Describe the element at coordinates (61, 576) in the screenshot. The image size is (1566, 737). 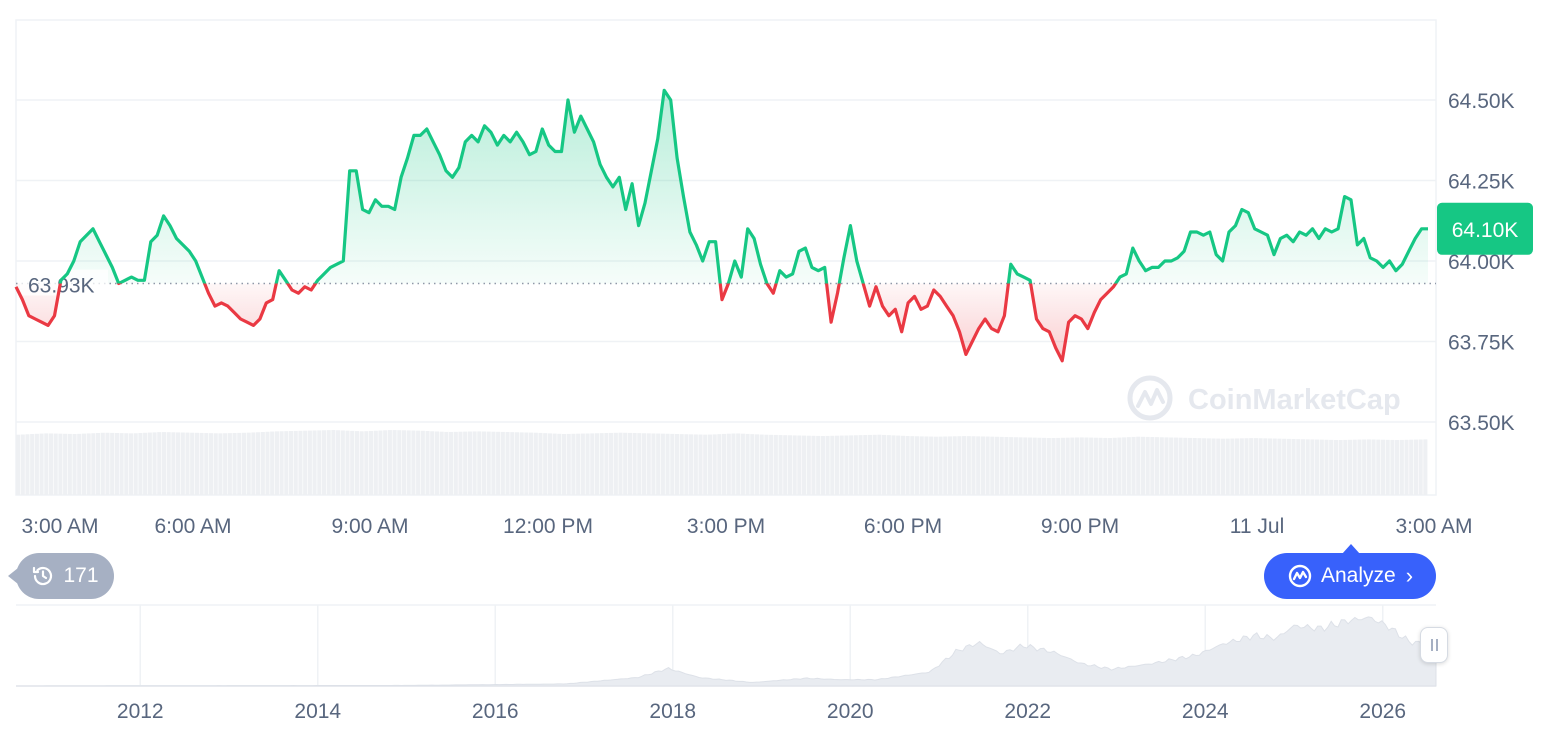
I see `history-badge: 171` at that location.